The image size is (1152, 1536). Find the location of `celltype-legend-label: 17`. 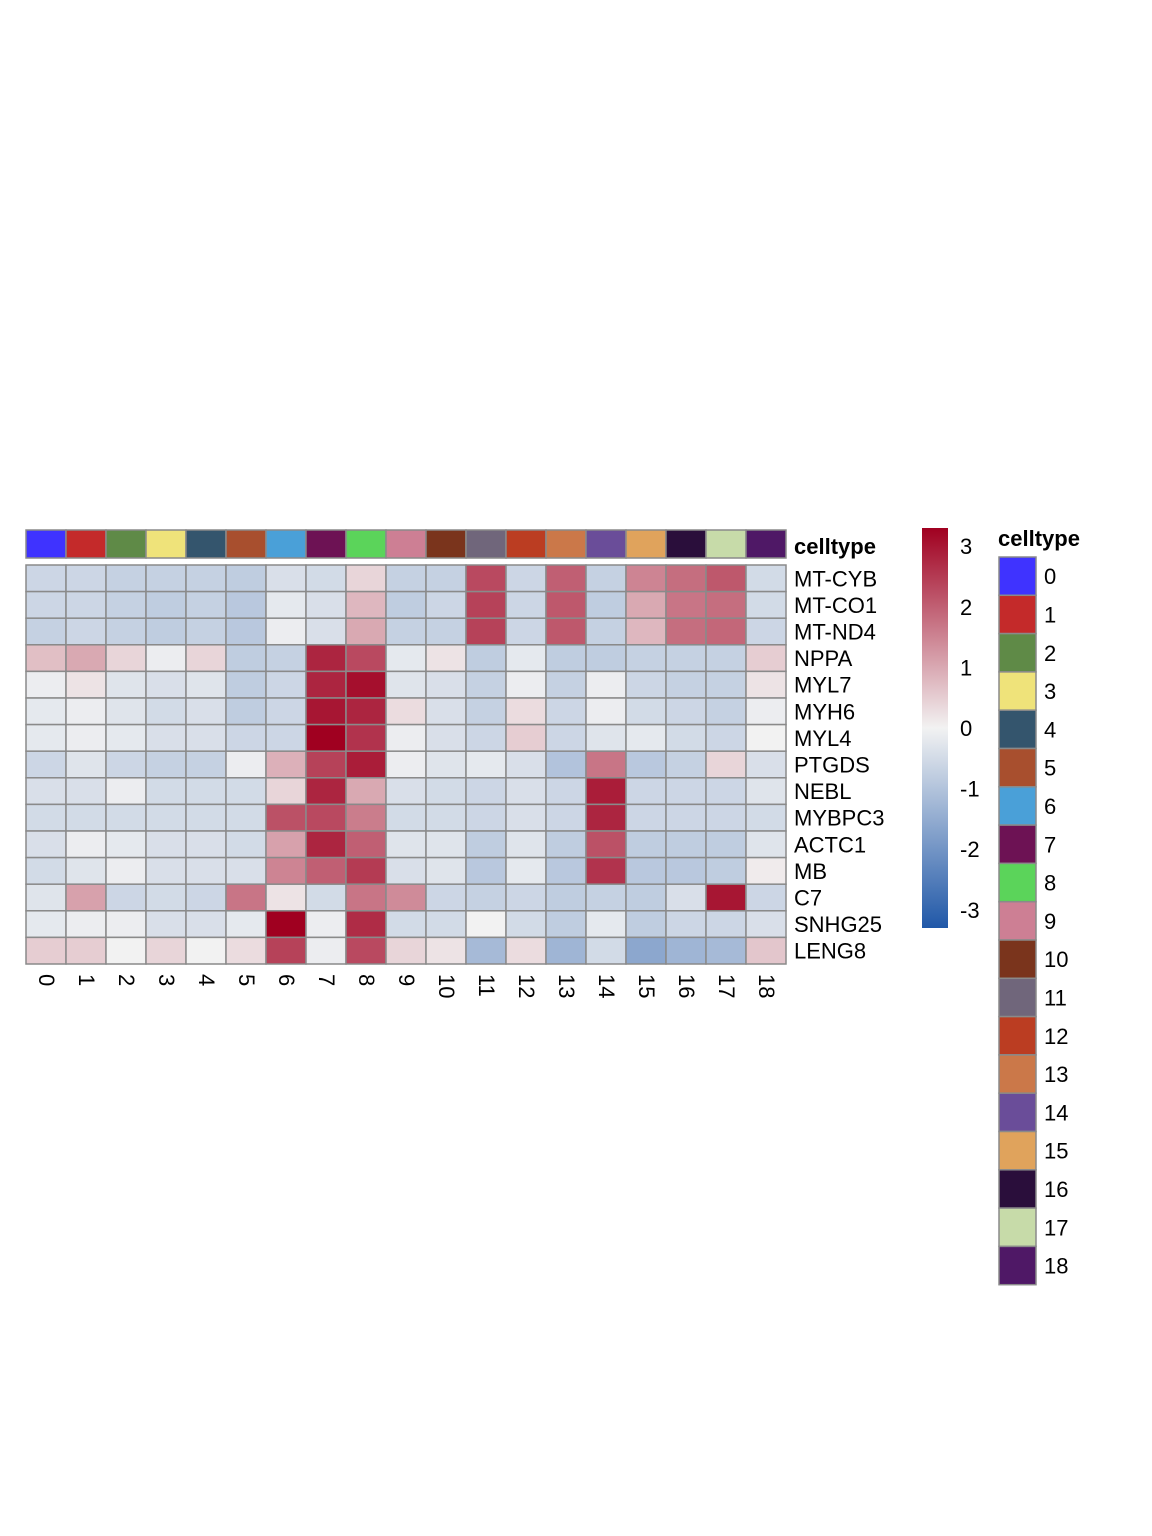

celltype-legend-label: 17 is located at coordinates (1056, 1227).